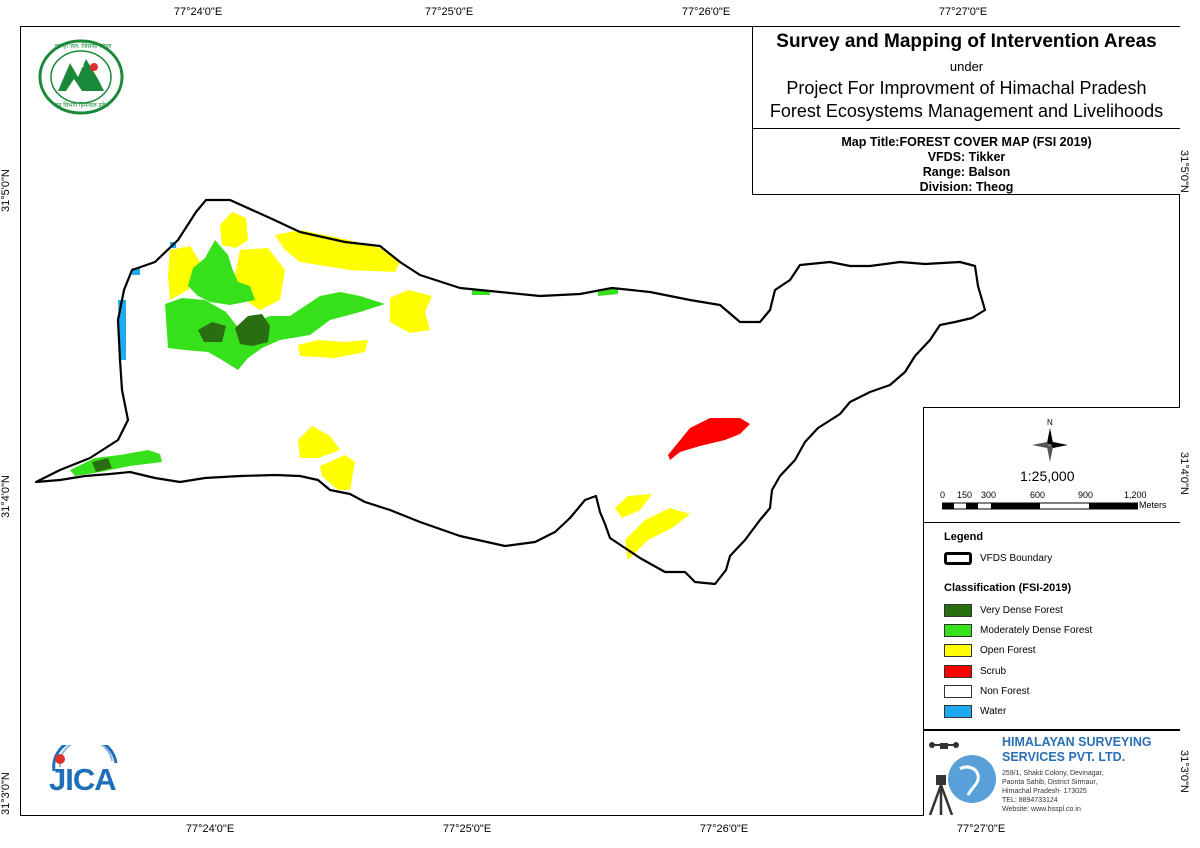 The image size is (1200, 848). I want to click on classification-title: Classification (FSI-2019), so click(1008, 588).